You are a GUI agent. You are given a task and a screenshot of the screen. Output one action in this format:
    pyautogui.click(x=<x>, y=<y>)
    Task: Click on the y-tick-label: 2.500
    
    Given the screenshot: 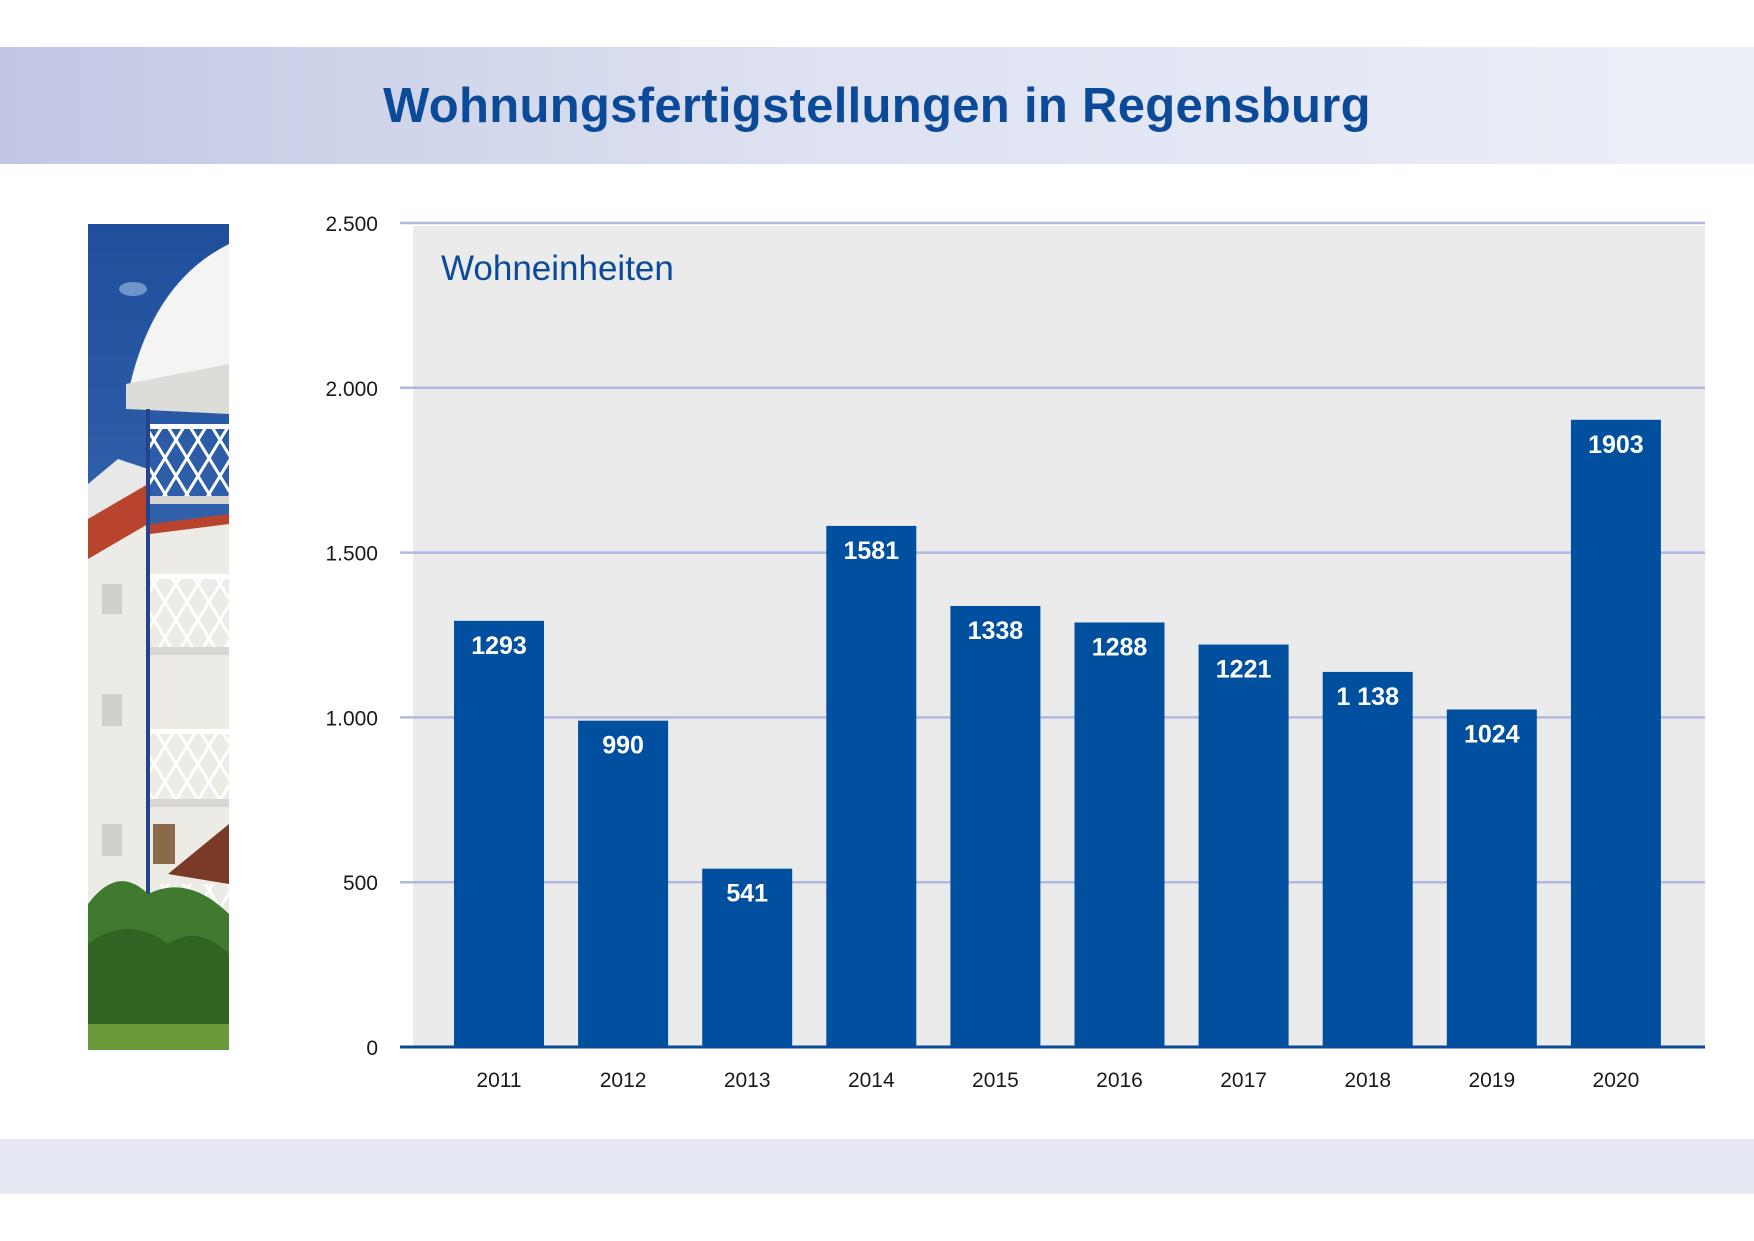 What is the action you would take?
    pyautogui.click(x=351, y=224)
    